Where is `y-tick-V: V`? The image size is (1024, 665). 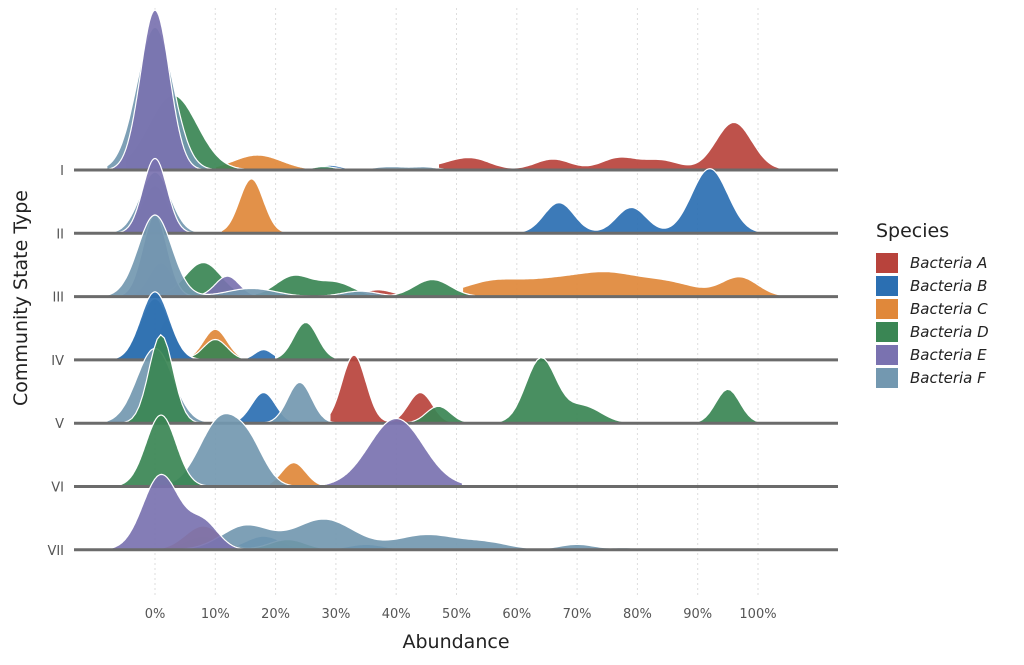 y-tick-V: V is located at coordinates (59, 424).